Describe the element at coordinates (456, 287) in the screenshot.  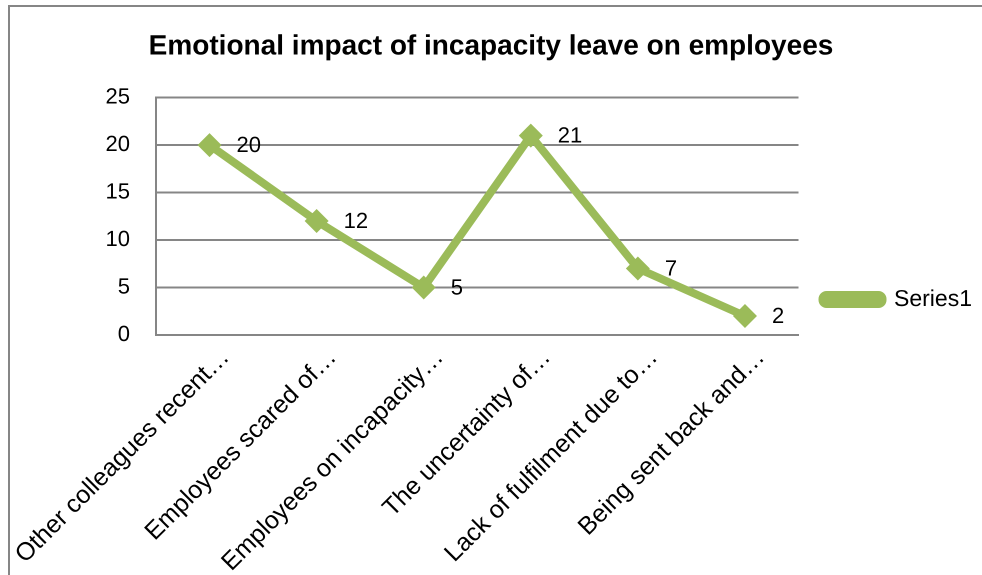
I see `data-label: 5` at that location.